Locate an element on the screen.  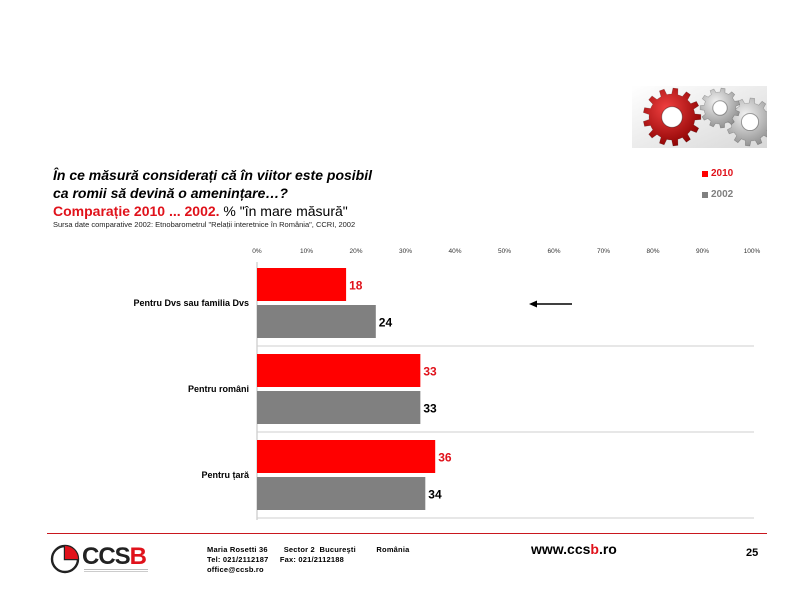
category-label: Pentru români is located at coordinates (218, 389).